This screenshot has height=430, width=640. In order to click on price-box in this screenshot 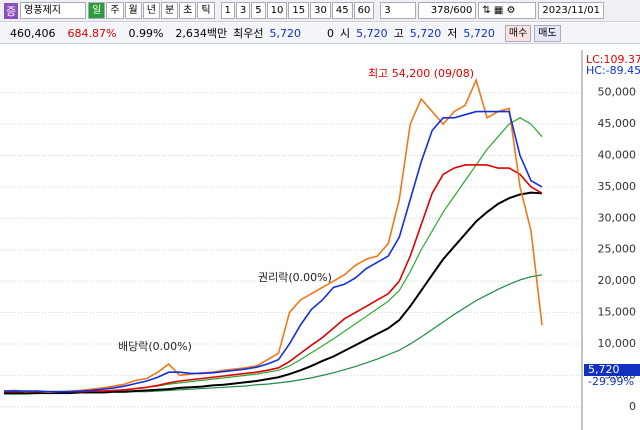, I will do `click(612, 370)`.